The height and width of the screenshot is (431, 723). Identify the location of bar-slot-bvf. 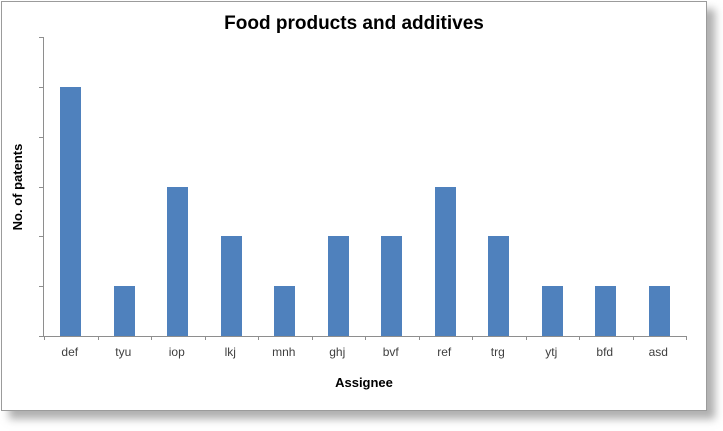
(392, 186).